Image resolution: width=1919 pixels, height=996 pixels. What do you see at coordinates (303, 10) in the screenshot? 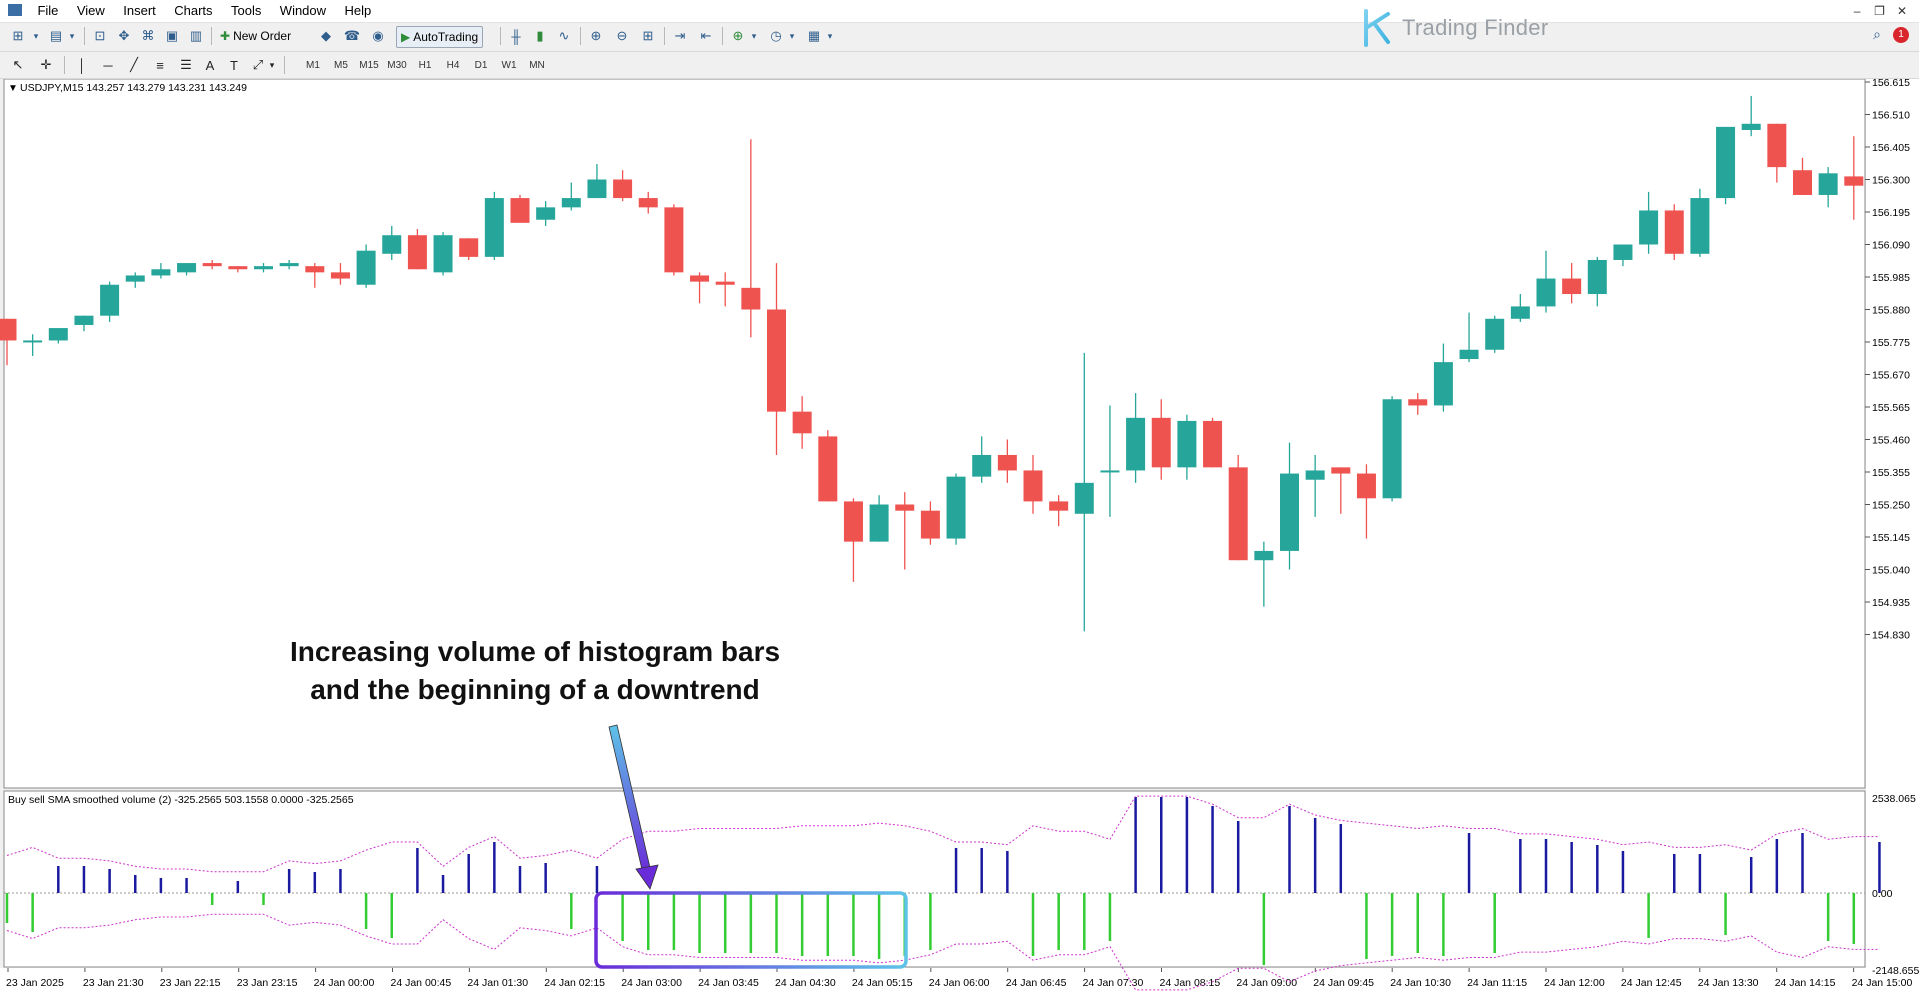
I see `menu-window: Window` at bounding box center [303, 10].